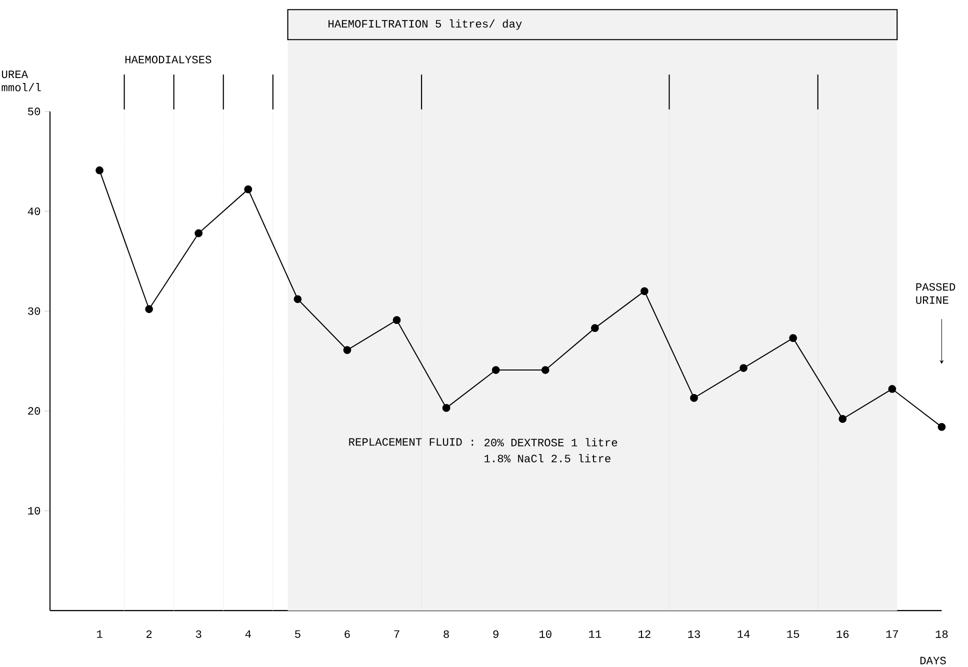 The width and height of the screenshot is (968, 667). What do you see at coordinates (545, 634) in the screenshot?
I see `x-tick-label: 10` at bounding box center [545, 634].